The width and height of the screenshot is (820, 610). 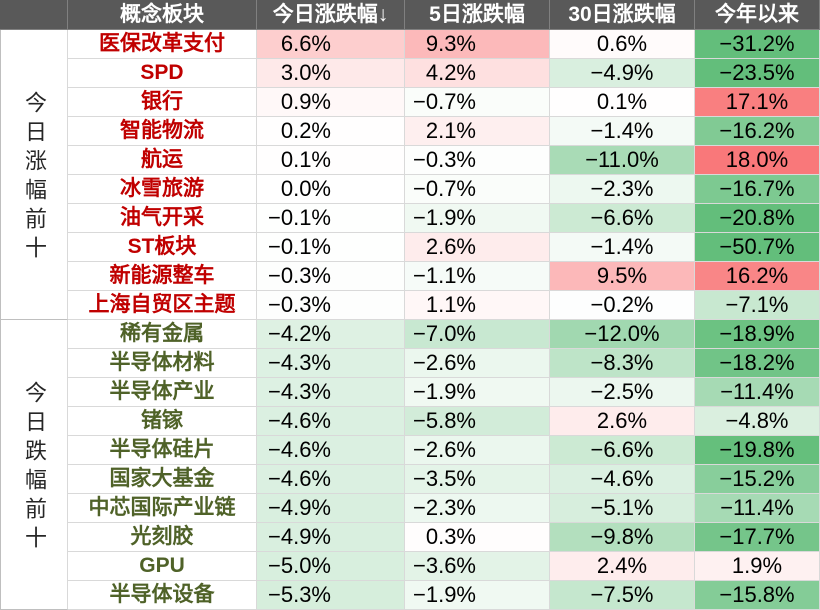 I want to click on value-30d: −0.2%, so click(x=622, y=305).